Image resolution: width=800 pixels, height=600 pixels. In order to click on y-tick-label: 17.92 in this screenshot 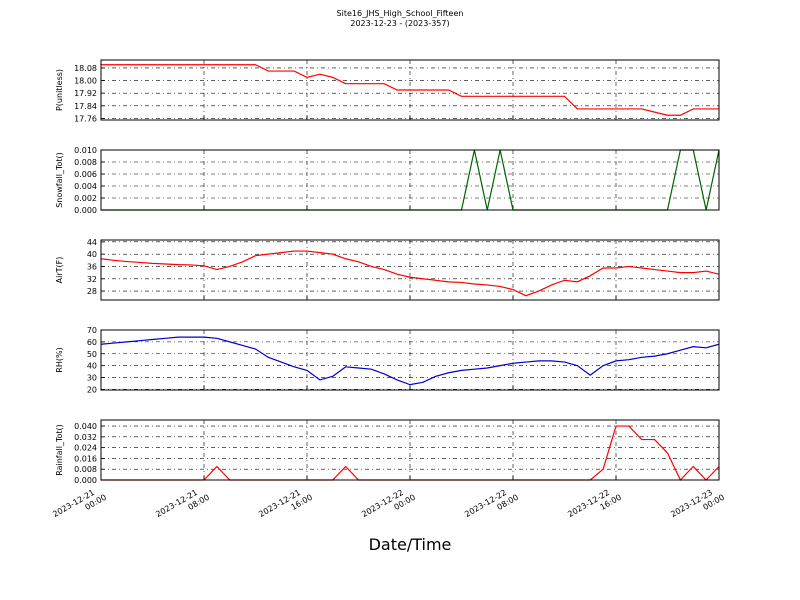, I will do `click(85, 93)`.